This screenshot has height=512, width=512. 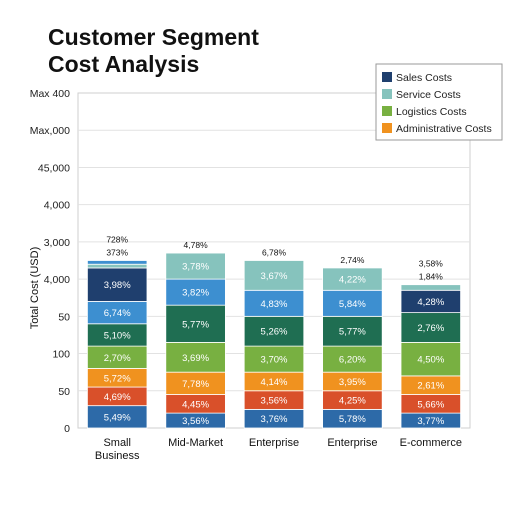 I want to click on bar-segment-label: 3,82%, so click(x=195, y=293).